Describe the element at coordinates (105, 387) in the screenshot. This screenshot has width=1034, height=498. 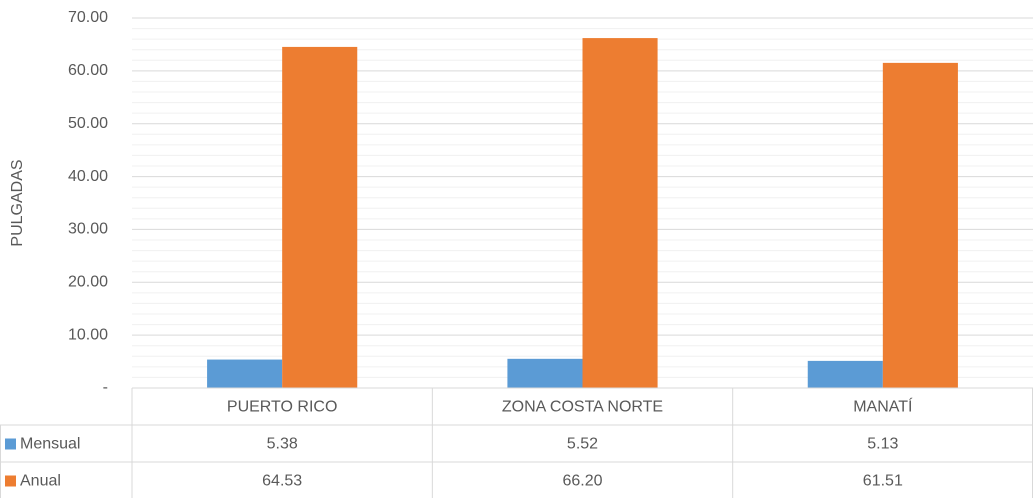
I see `y-tick-label: -` at that location.